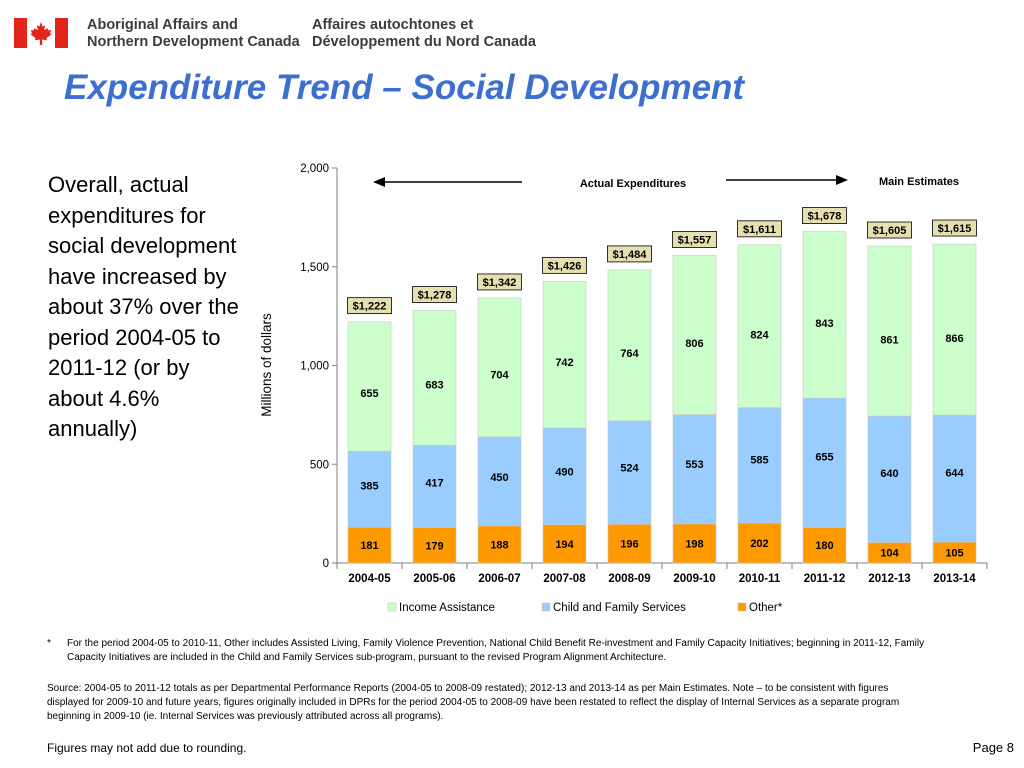 This screenshot has height=768, width=1024. I want to click on org-en-line1: Aboriginal Affairs and, so click(162, 25).